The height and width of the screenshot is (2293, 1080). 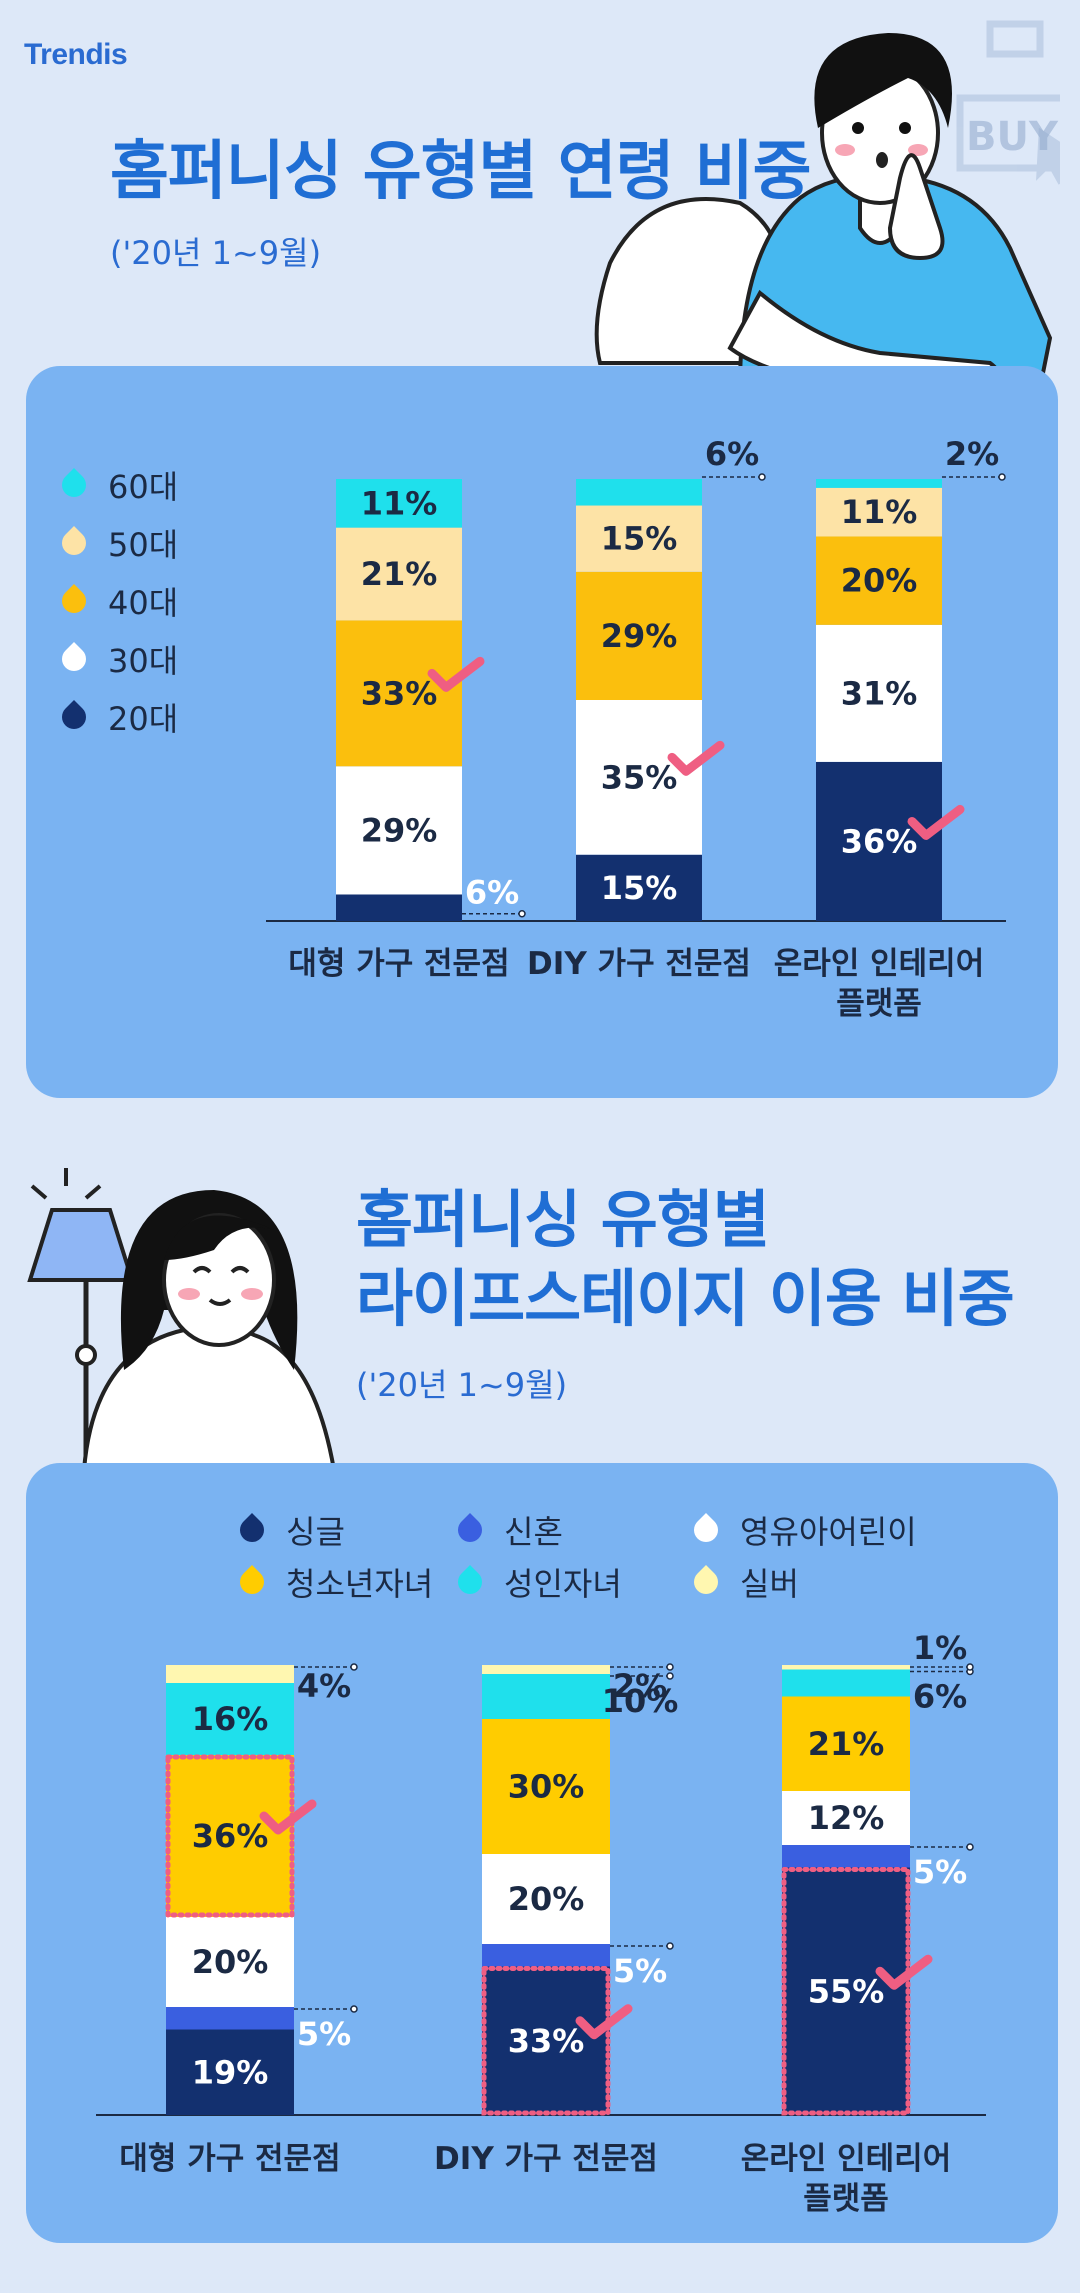 I want to click on legend-item: 싱글, so click(x=290, y=1530).